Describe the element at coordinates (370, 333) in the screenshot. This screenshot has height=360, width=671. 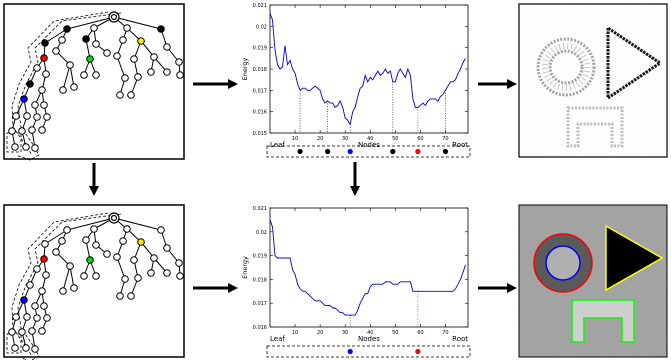
I see `x-tick-label: 40` at that location.